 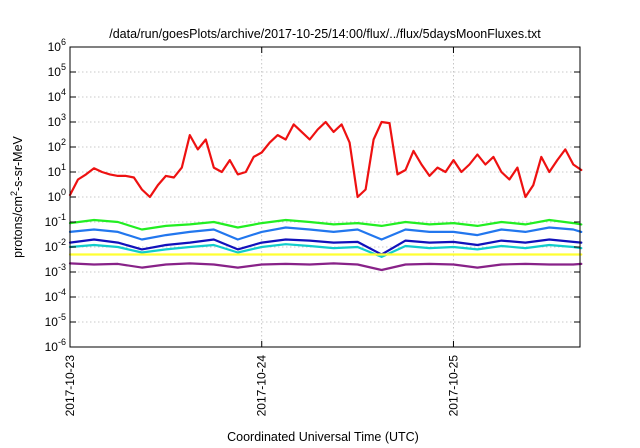 What do you see at coordinates (262, 386) in the screenshot?
I see `x-tick-label: 2017-10-24` at bounding box center [262, 386].